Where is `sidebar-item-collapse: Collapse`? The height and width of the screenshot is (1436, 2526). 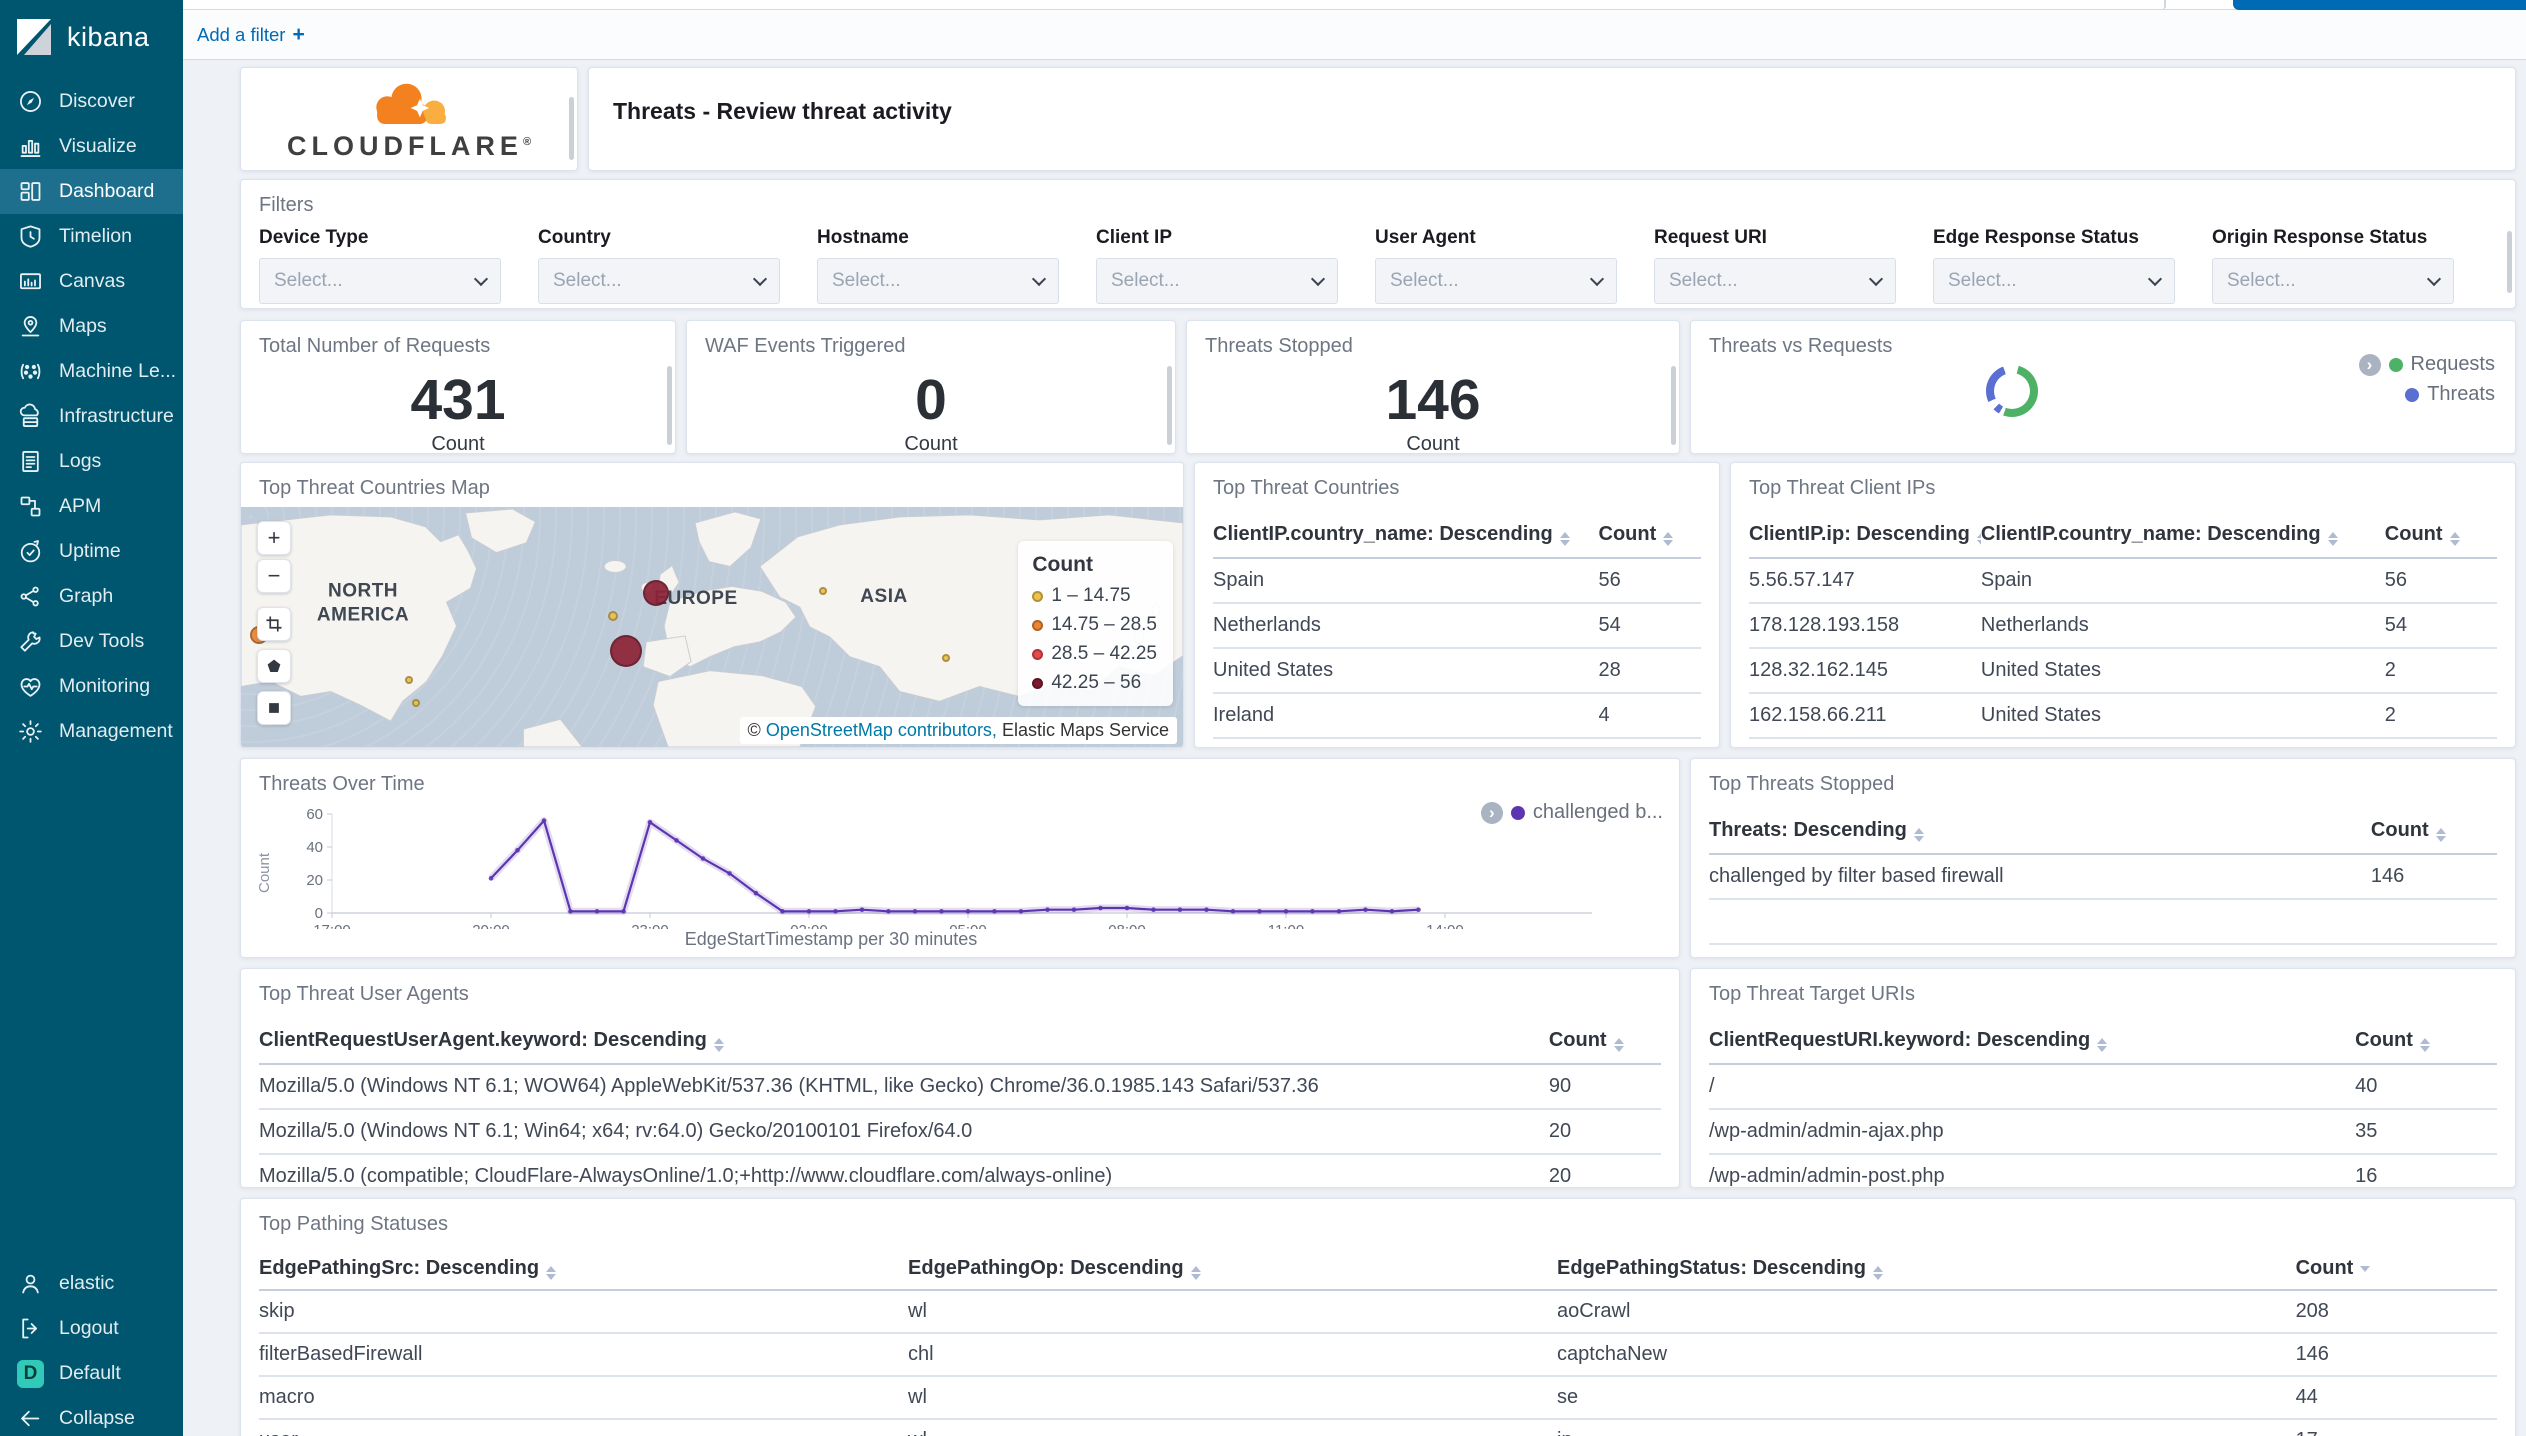 sidebar-item-collapse: Collapse is located at coordinates (91, 1416).